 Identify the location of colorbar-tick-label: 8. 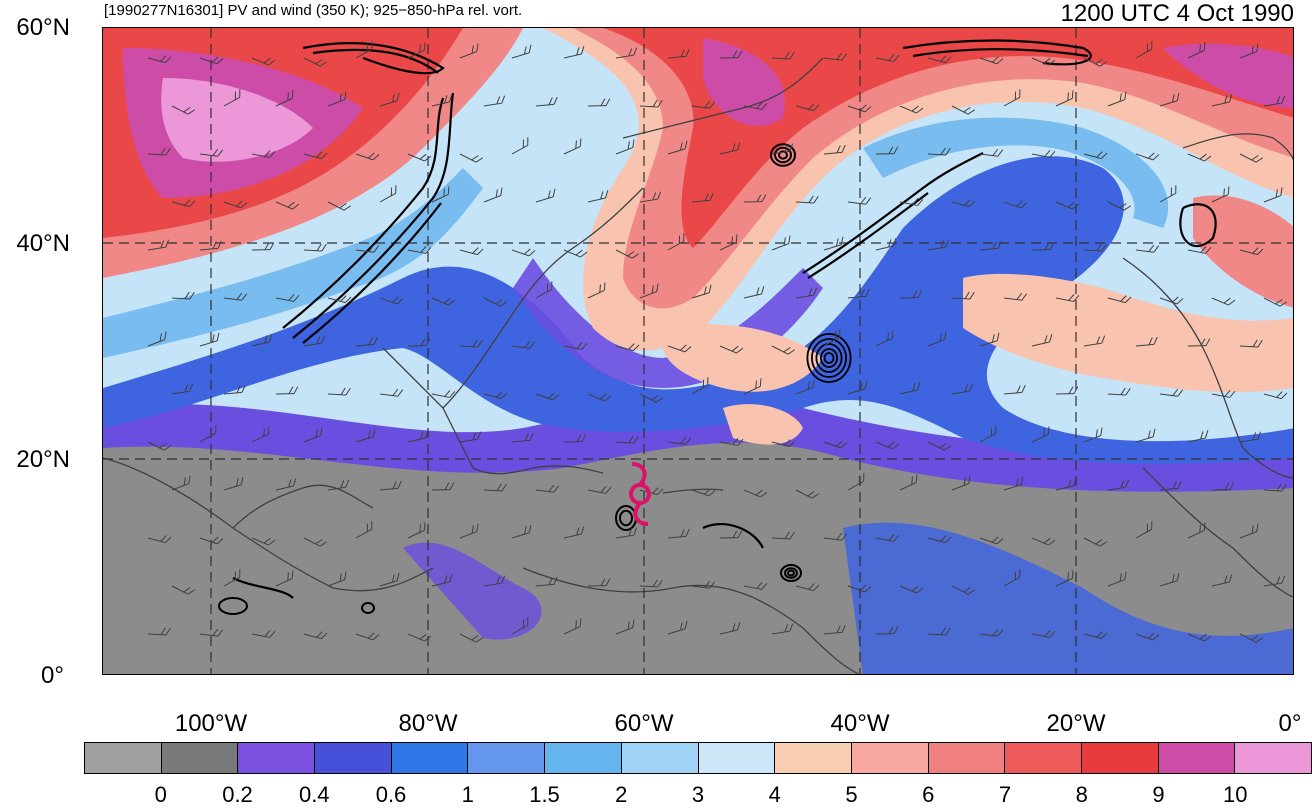
(1082, 795).